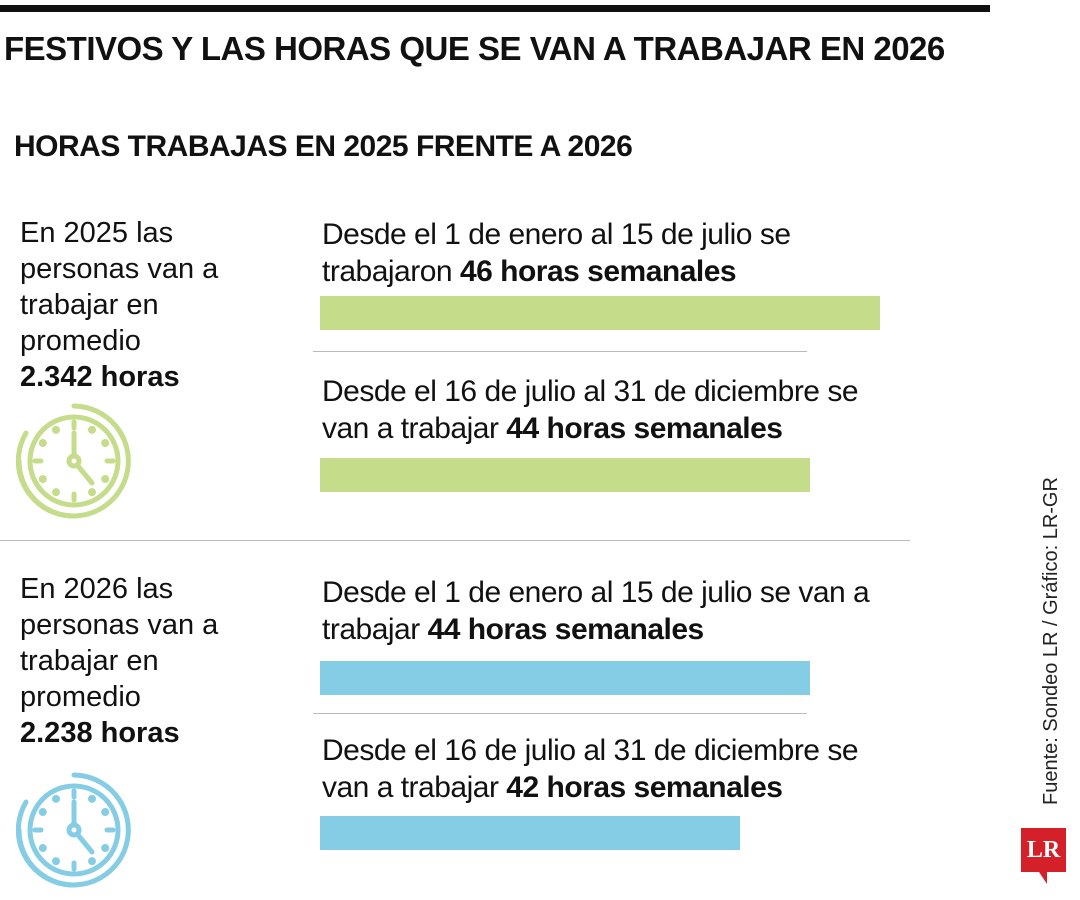 The image size is (1080, 900). What do you see at coordinates (100, 377) in the screenshot?
I see `summary-value: 2.342 horas` at bounding box center [100, 377].